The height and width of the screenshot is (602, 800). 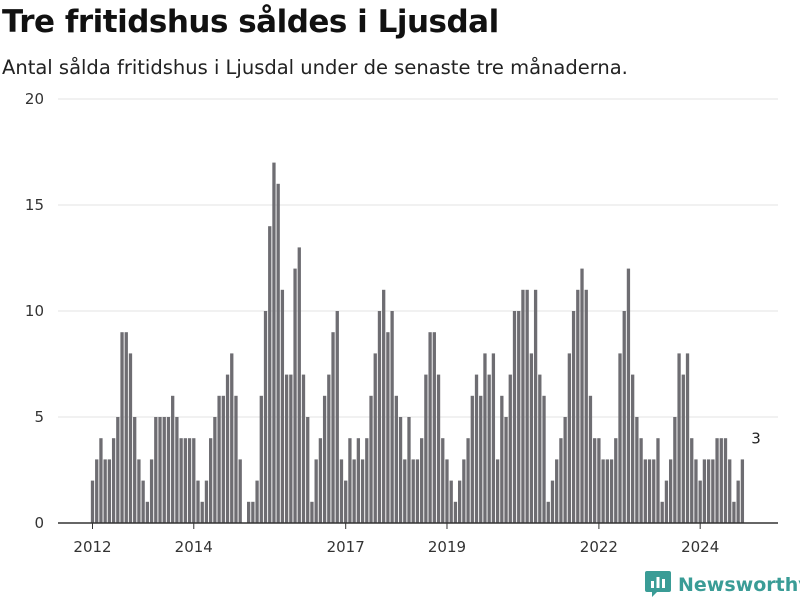 What do you see at coordinates (250, 22) in the screenshot?
I see `chart-title: Tre fritidshus såldes i Ljusdal` at bounding box center [250, 22].